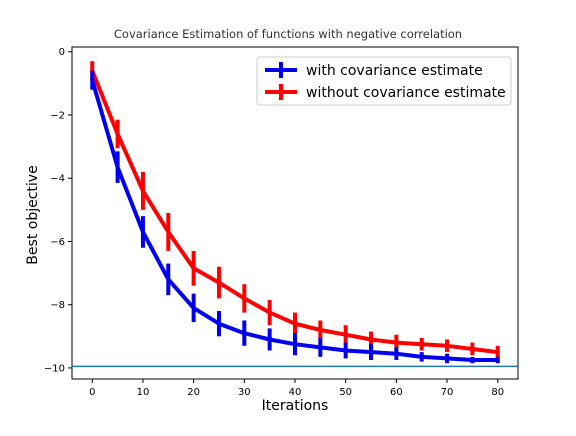 The width and height of the screenshot is (576, 436). What do you see at coordinates (58, 210) in the screenshot?
I see `y-axis-ticks: 0 −2 −4 −6 −8 −10` at bounding box center [58, 210].